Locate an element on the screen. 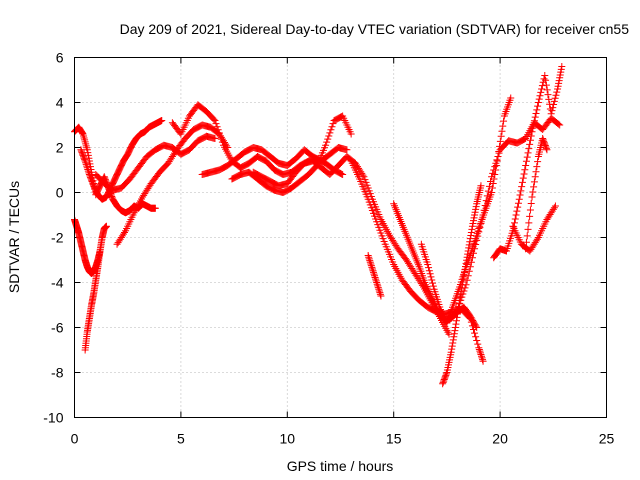 Image resolution: width=640 pixels, height=480 pixels. series-arc19 is located at coordinates (536, 194).